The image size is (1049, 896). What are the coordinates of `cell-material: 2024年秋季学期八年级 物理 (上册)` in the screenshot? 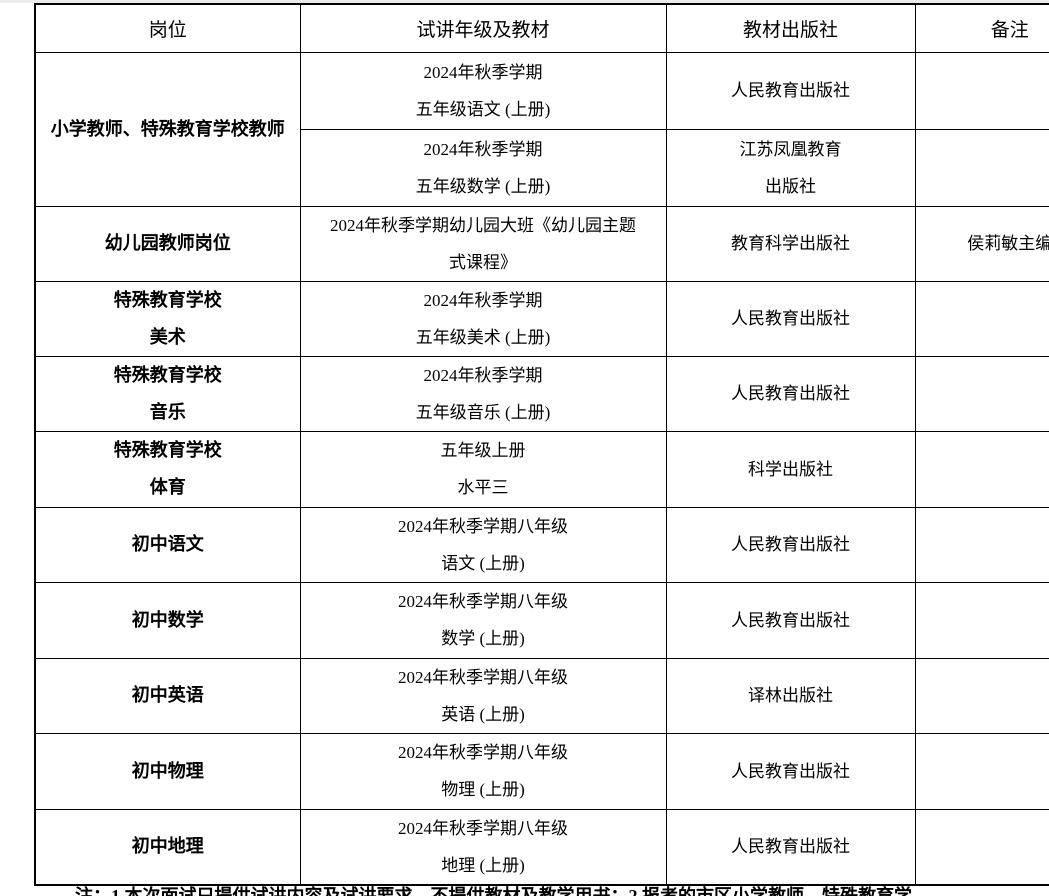 It's located at (483, 771).